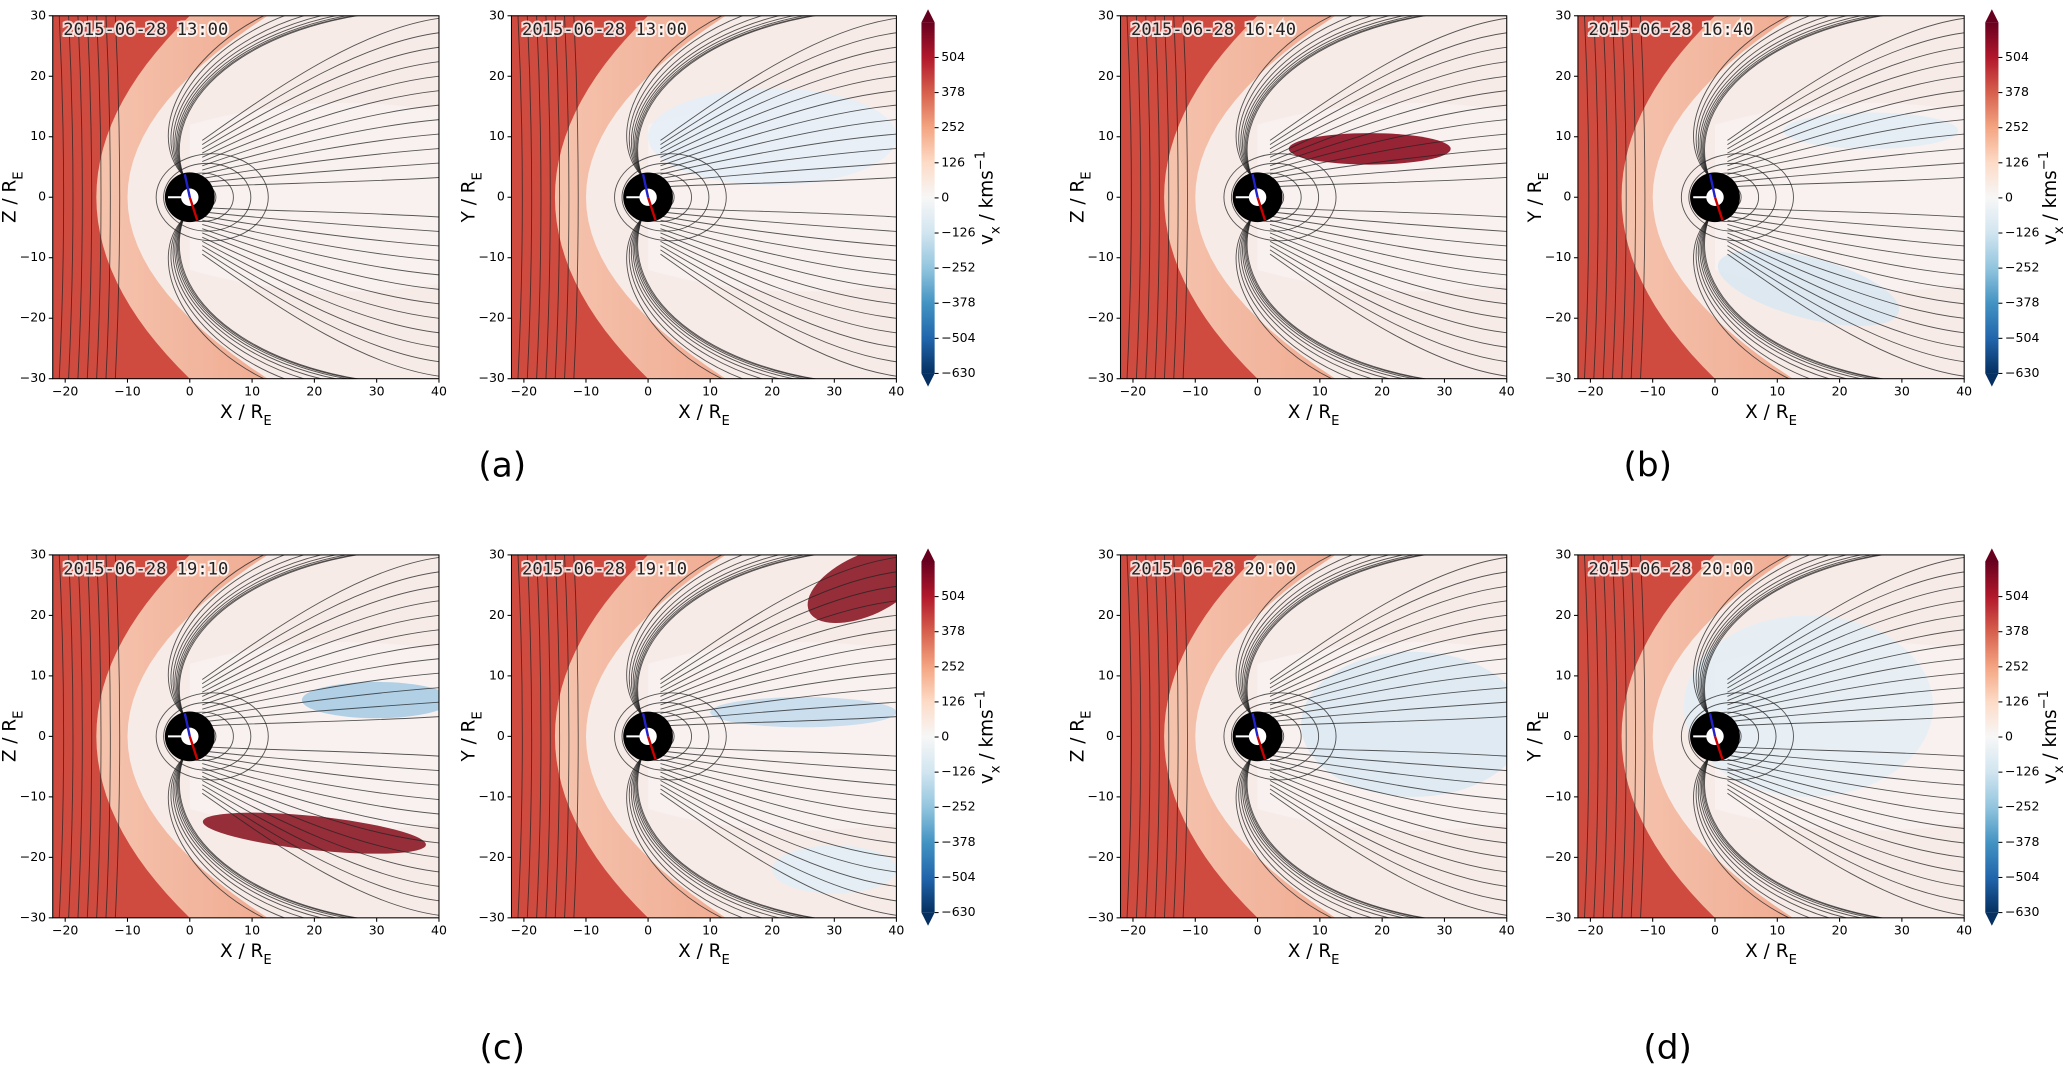 This screenshot has width=2067, height=1073. What do you see at coordinates (2022, 267) in the screenshot?
I see `colorbar-tick-label: −252` at bounding box center [2022, 267].